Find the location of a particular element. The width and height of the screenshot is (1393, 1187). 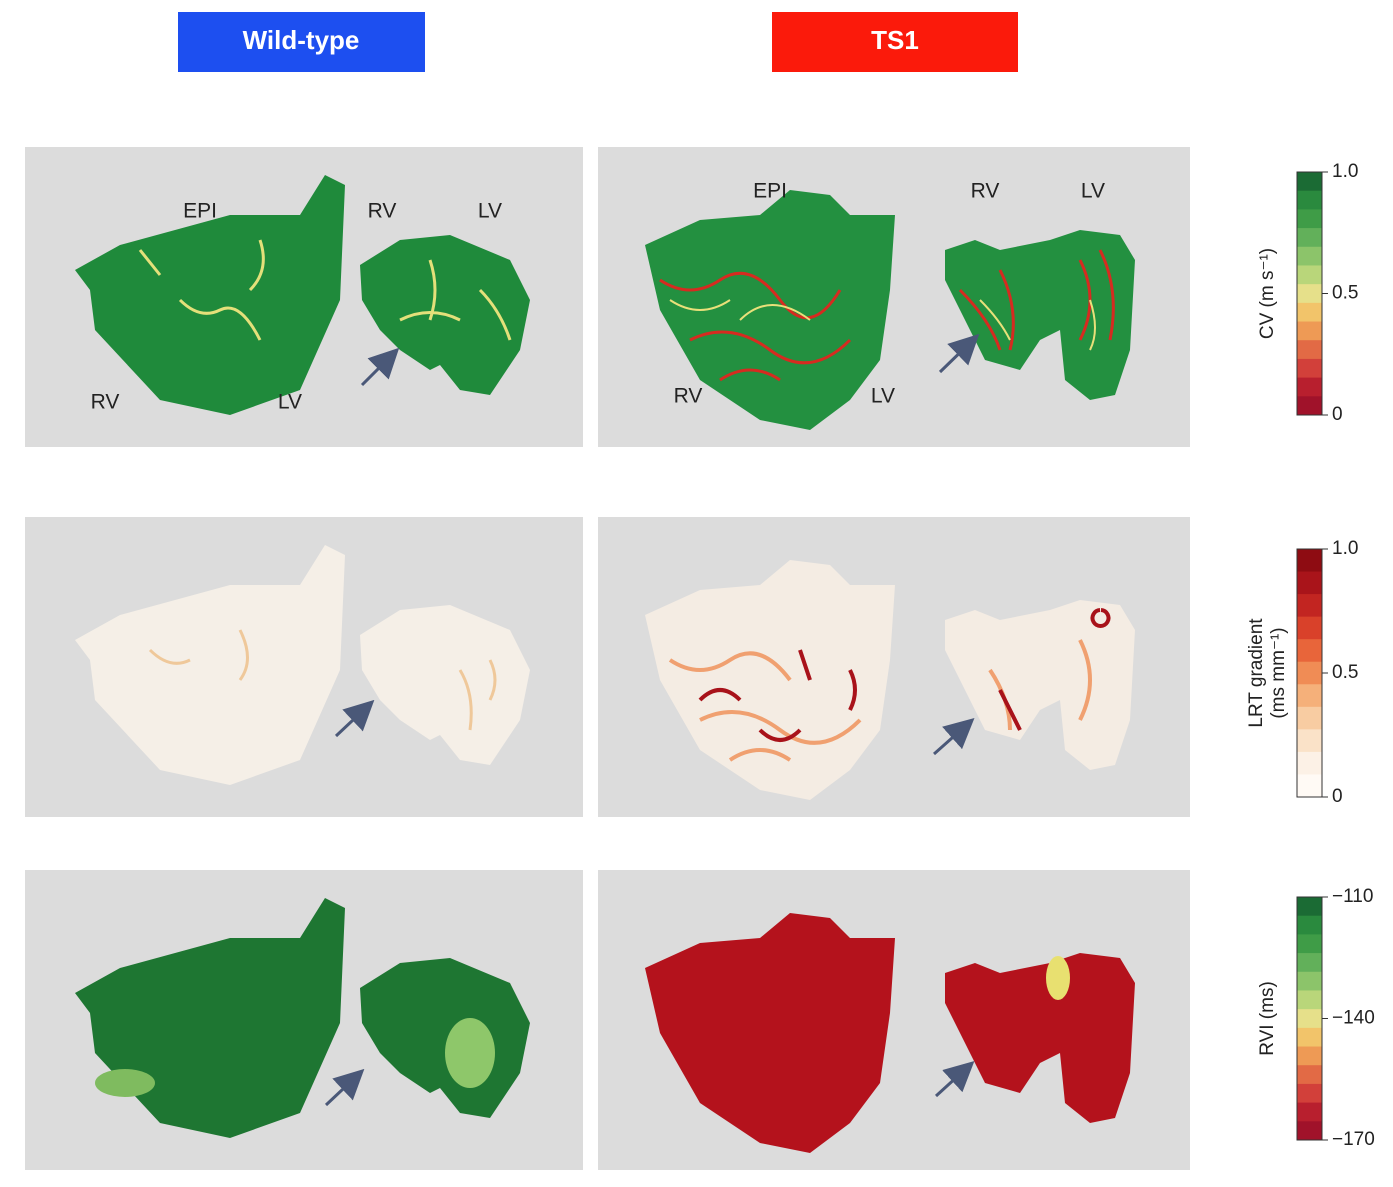

header-label: TS1 is located at coordinates (895, 40).